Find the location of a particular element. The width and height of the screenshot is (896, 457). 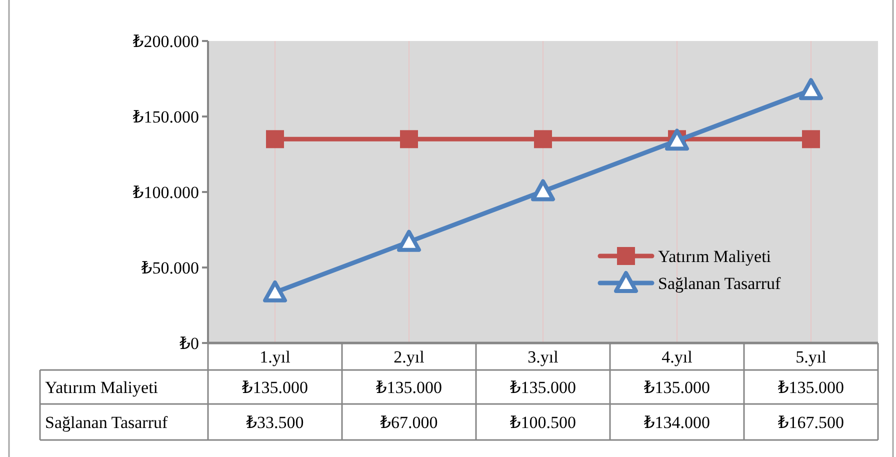

y-tick-label: ₺100.000 is located at coordinates (165, 192).